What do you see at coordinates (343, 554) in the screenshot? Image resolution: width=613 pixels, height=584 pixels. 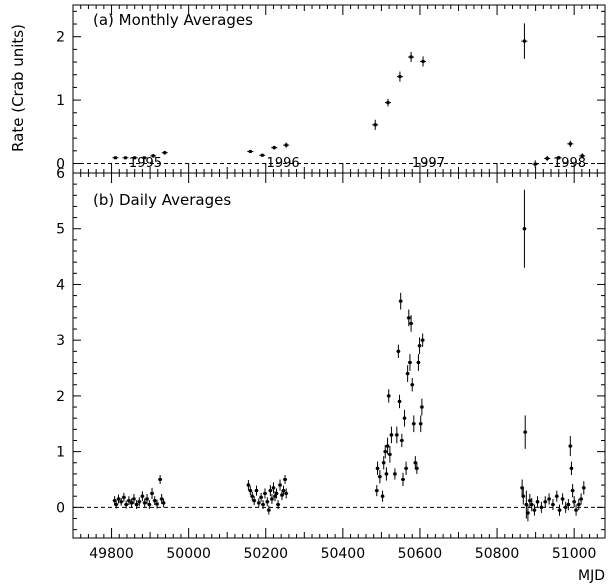 I see `x-tick-label: 50400` at bounding box center [343, 554].